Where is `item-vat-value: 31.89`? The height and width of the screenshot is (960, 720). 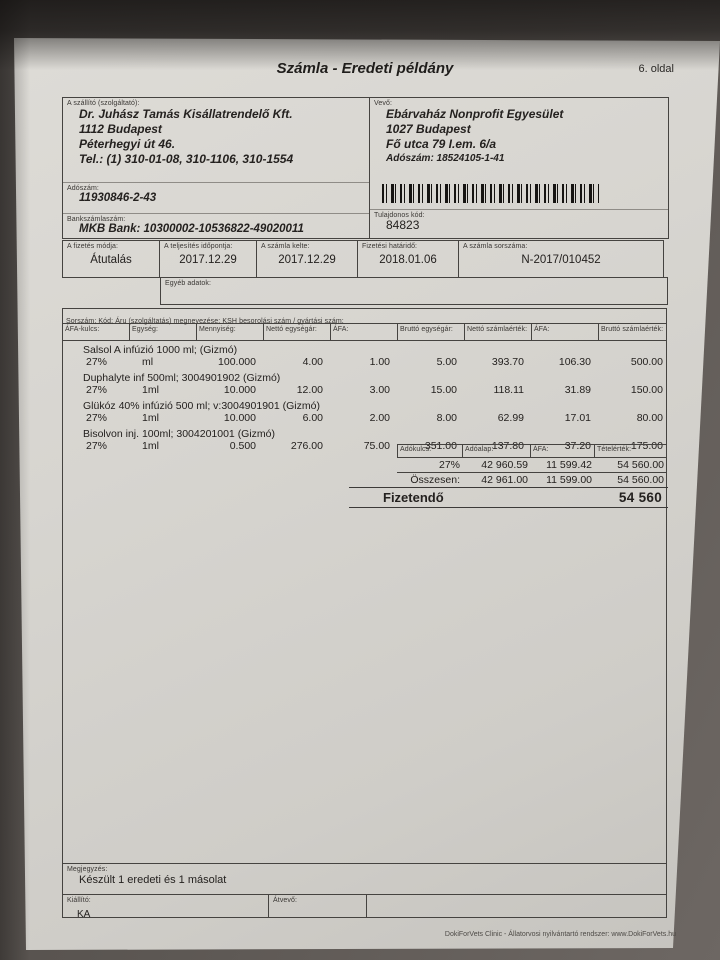
item-vat-value: 31.89 is located at coordinates (577, 390).